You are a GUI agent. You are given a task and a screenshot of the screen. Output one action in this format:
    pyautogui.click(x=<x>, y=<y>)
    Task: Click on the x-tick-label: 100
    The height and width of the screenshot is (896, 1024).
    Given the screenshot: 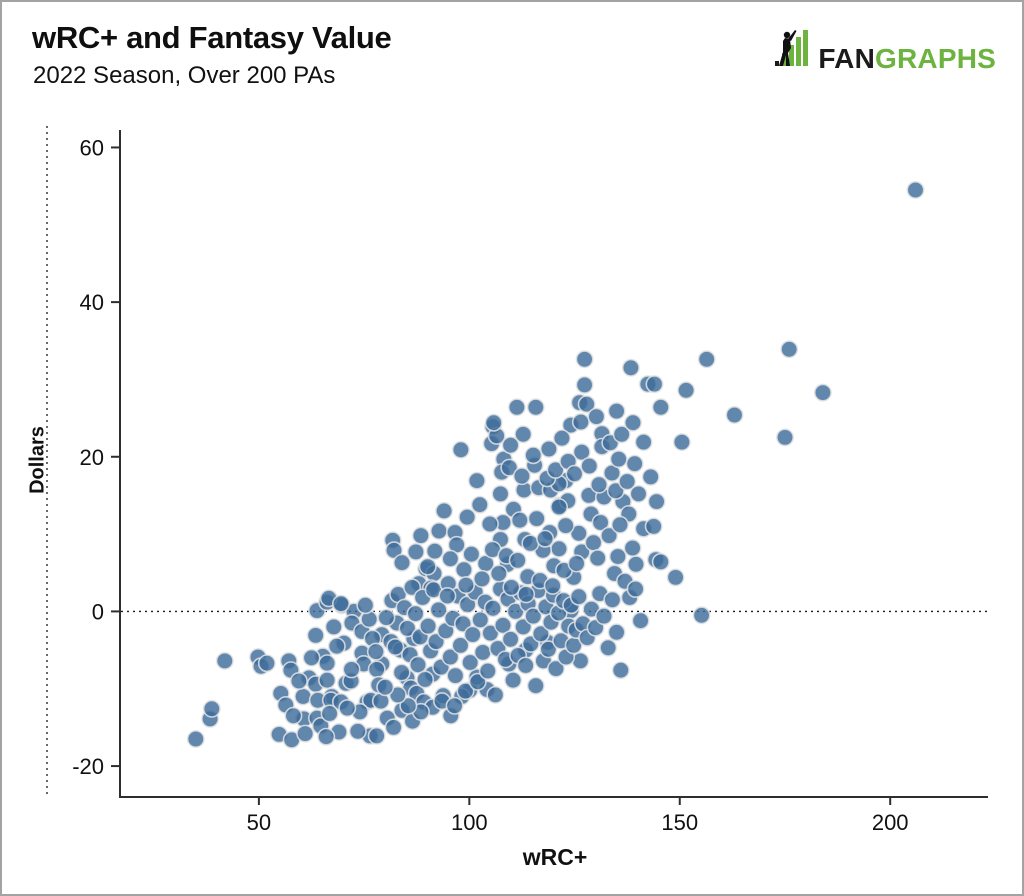 What is the action you would take?
    pyautogui.click(x=469, y=822)
    